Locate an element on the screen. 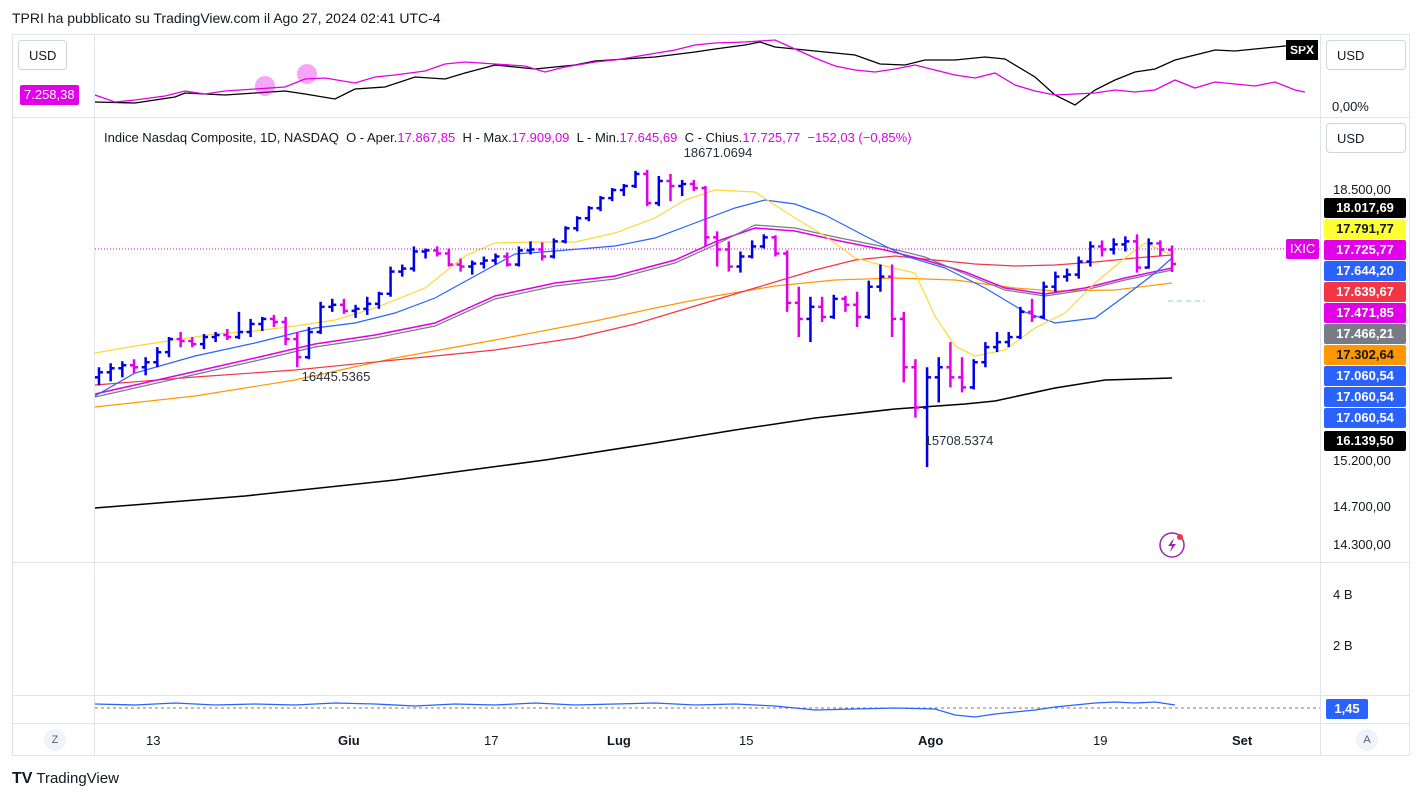  price-tag: 17.302,64 is located at coordinates (1365, 355).